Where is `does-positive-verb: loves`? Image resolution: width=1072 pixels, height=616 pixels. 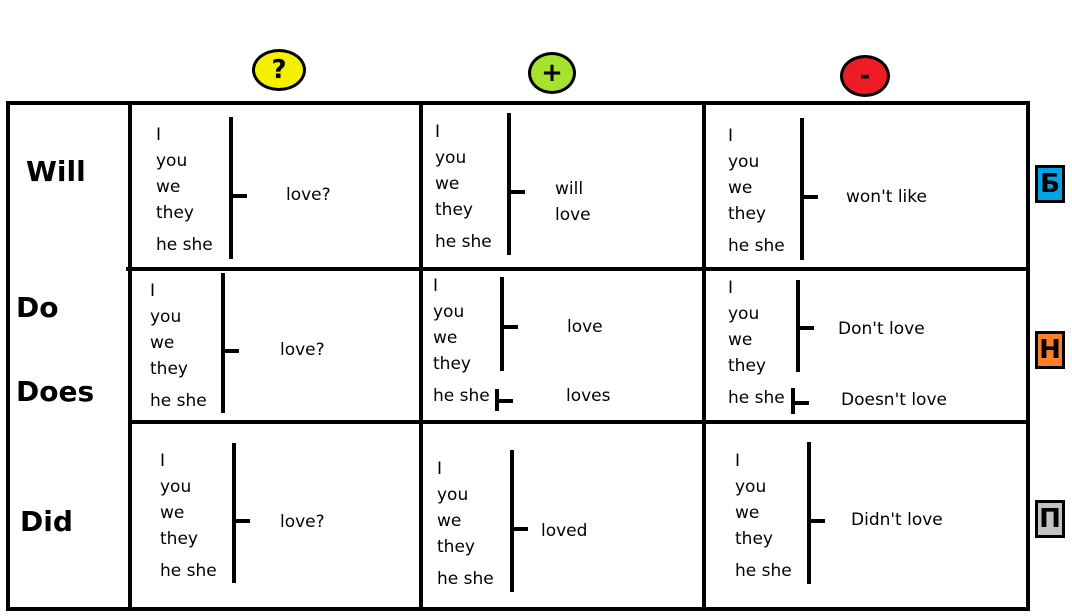 does-positive-verb: loves is located at coordinates (588, 396).